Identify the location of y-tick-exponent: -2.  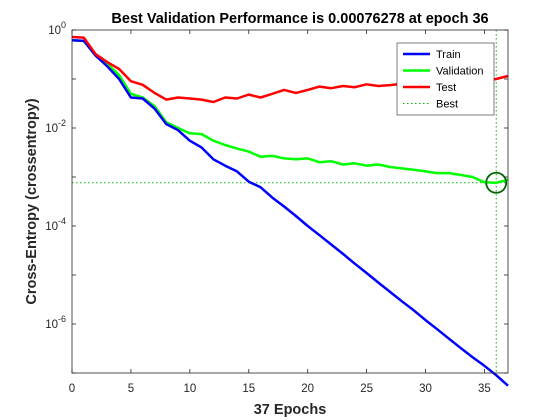
(62, 123).